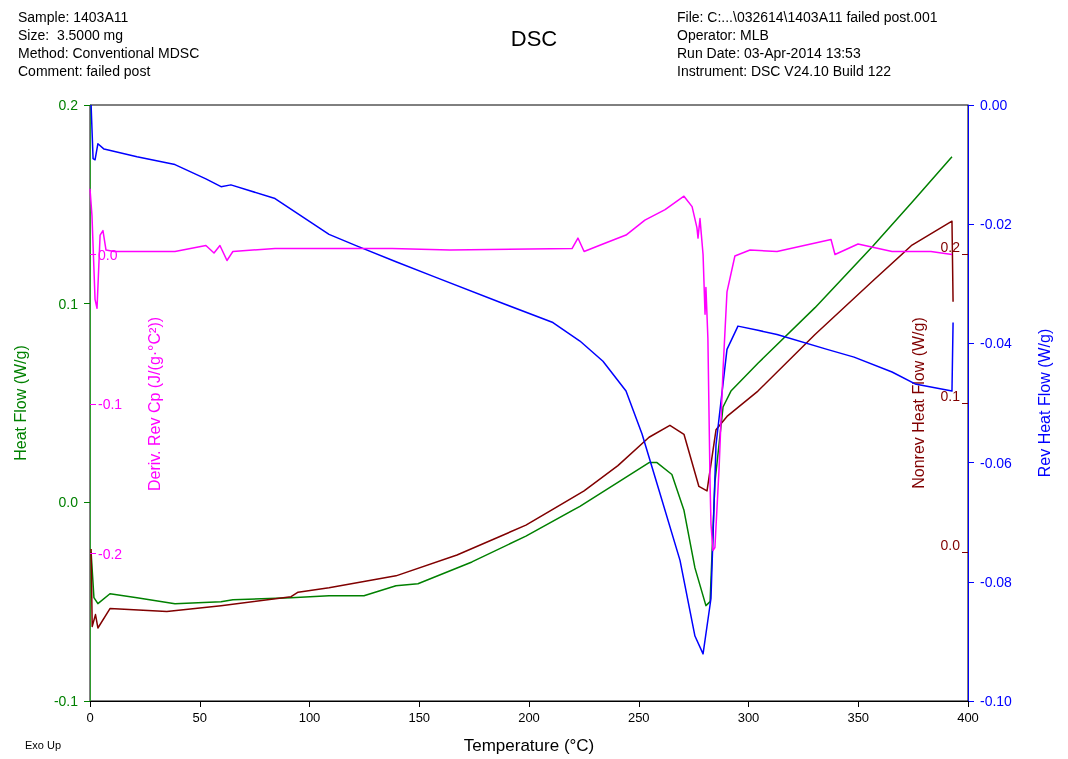 The image size is (1068, 759). Describe the element at coordinates (950, 545) in the screenshot. I see `y3-tick-label: 0.0` at that location.